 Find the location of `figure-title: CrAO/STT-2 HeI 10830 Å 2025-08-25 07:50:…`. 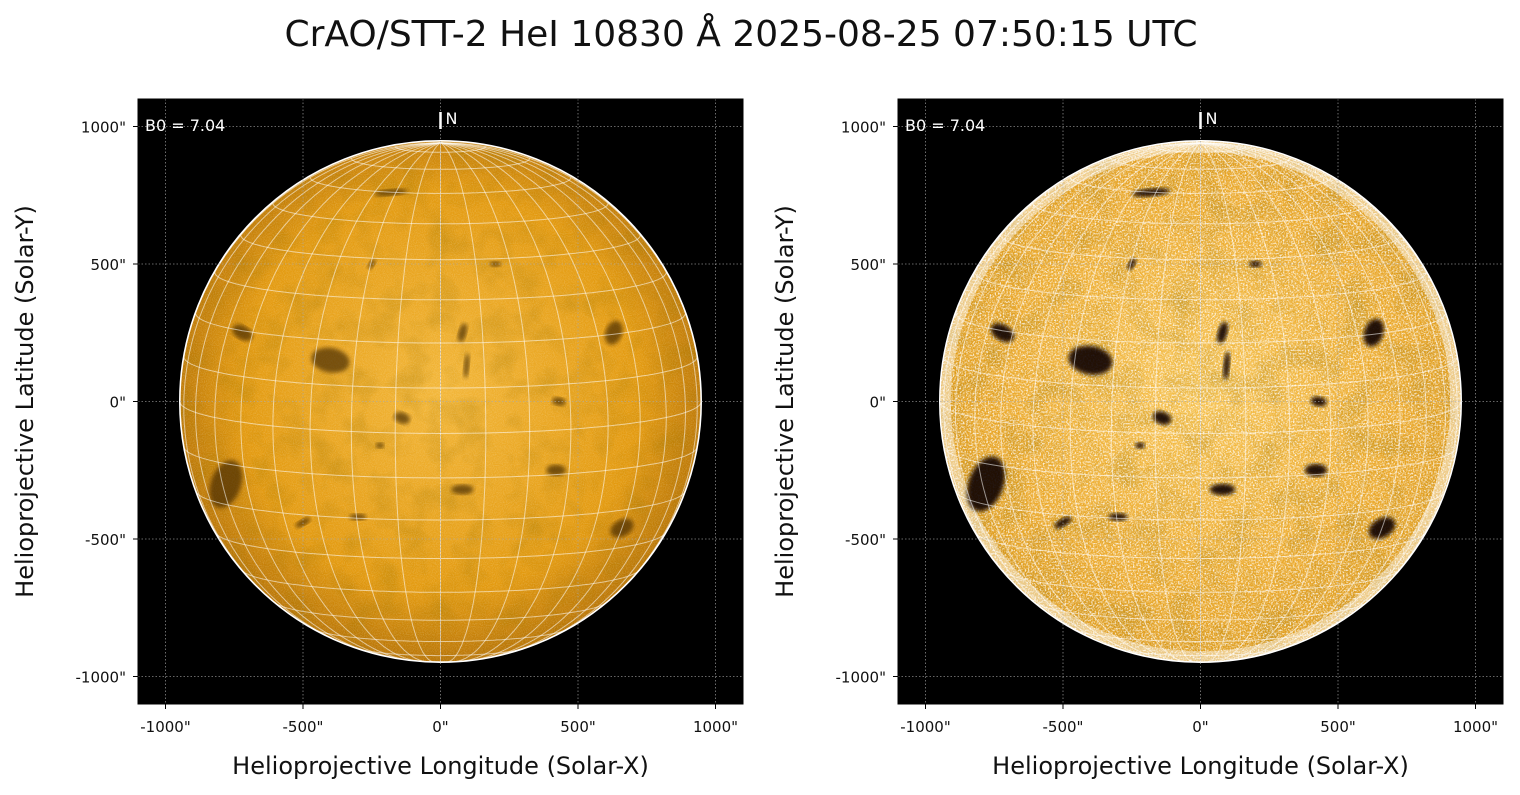

figure-title: CrAO/STT-2 HeI 10830 Å 2025-08-25 07:50:… is located at coordinates (741, 34).